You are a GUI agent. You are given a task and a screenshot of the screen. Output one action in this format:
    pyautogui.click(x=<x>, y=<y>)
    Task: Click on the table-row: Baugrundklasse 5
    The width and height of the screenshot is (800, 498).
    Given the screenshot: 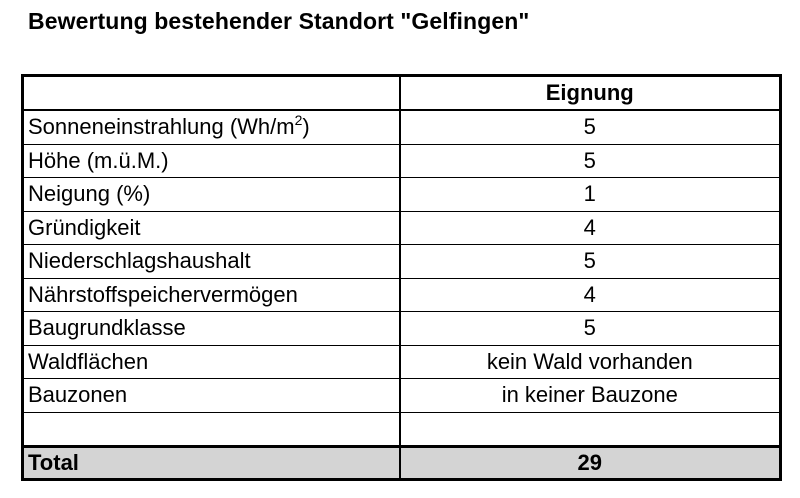 What is the action you would take?
    pyautogui.click(x=401, y=328)
    